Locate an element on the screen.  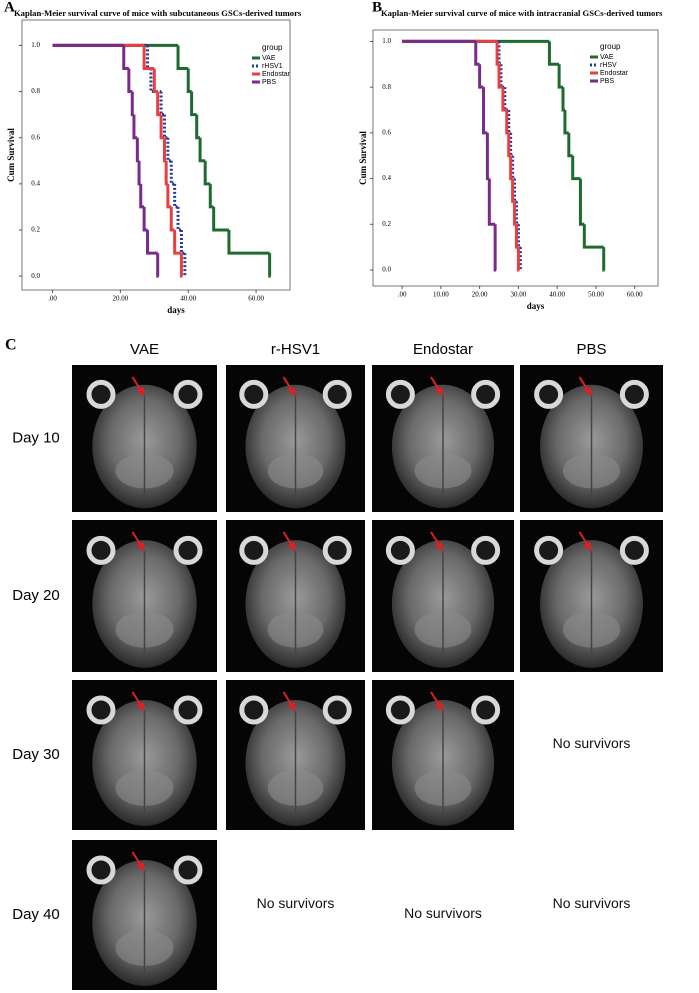
column-header: PBS is located at coordinates (591, 349).